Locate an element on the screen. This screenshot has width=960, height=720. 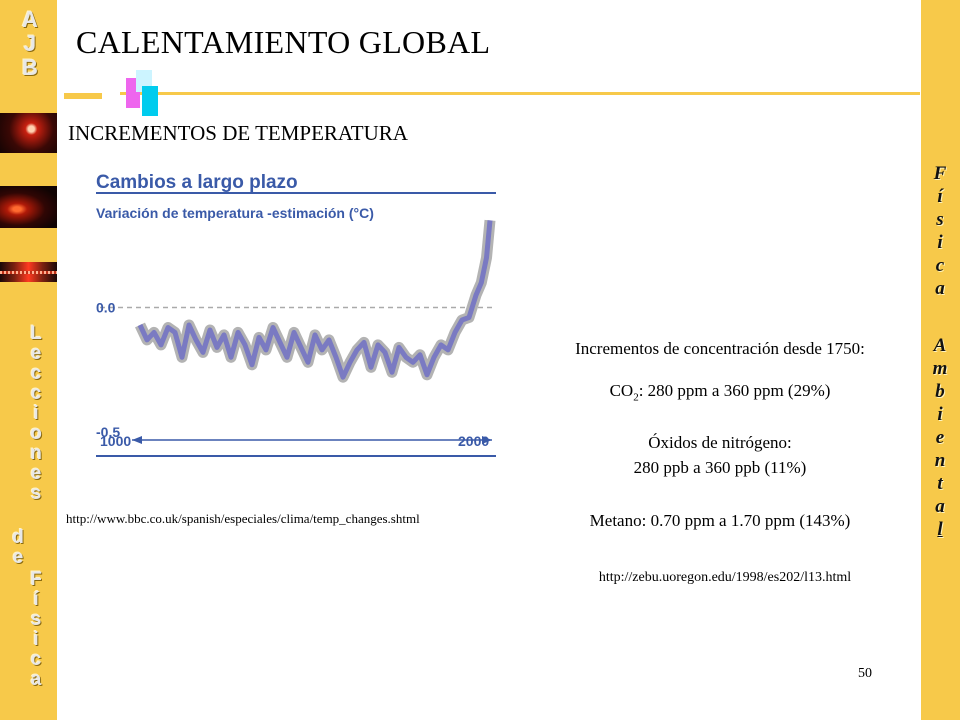
methane-line: Metano: 0.70 ppm a 1.70 ppm (143%) is located at coordinates (720, 520).